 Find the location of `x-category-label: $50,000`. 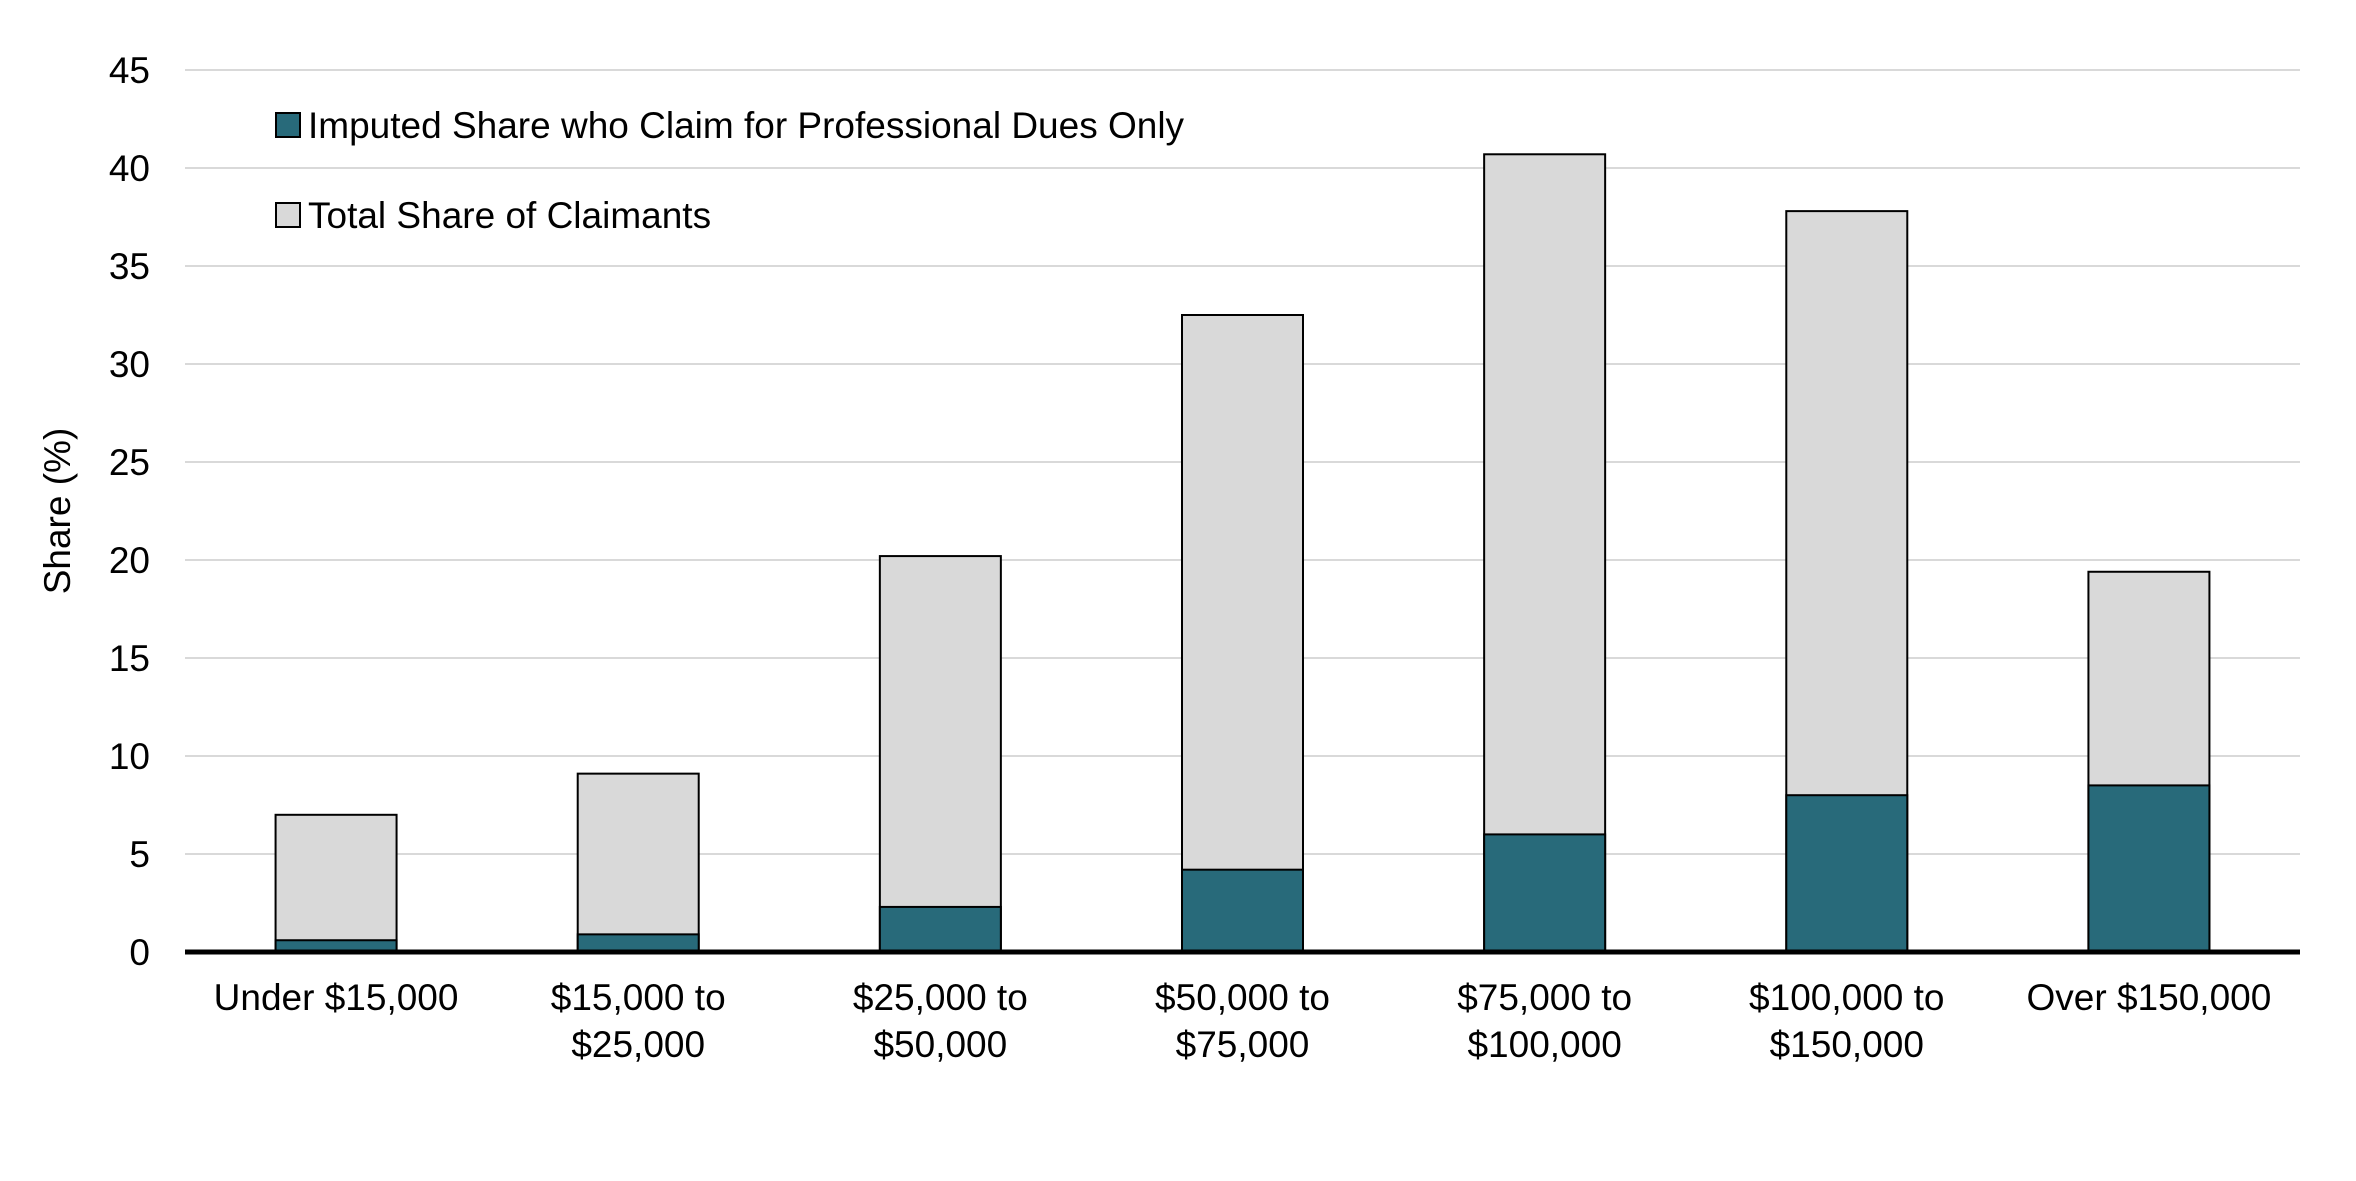

x-category-label: $50,000 is located at coordinates (940, 1044).